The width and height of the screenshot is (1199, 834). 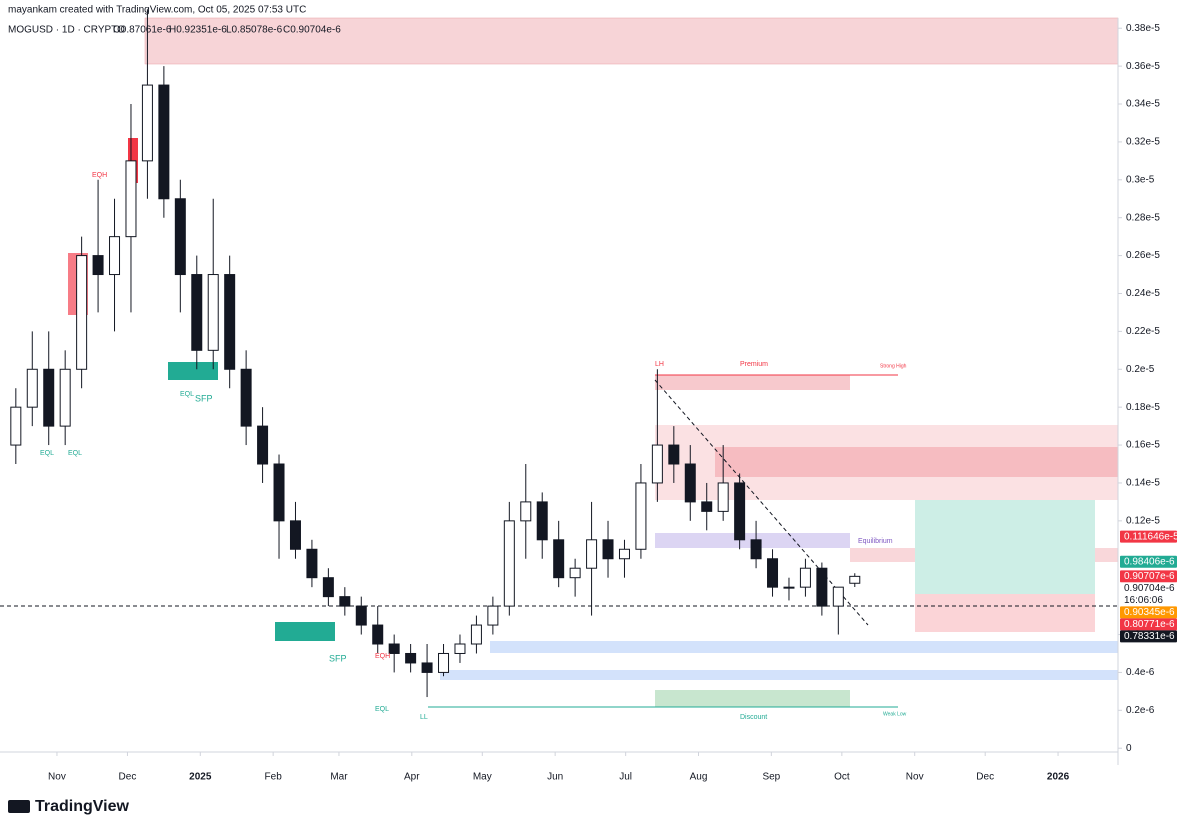 I want to click on y-tick-label: 0.2e-5, so click(x=1140, y=369).